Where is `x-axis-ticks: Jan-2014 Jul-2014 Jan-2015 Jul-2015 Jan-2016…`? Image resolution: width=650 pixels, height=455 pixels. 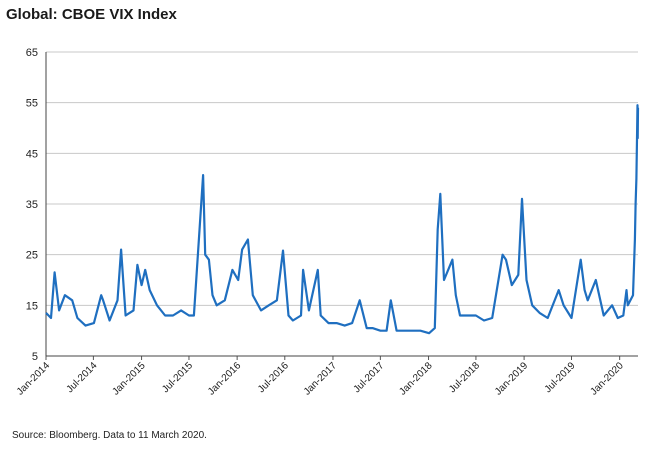 x-axis-ticks: Jan-2014 Jul-2014 Jan-2015 Jul-2015 Jan-2016… is located at coordinates (320, 377).